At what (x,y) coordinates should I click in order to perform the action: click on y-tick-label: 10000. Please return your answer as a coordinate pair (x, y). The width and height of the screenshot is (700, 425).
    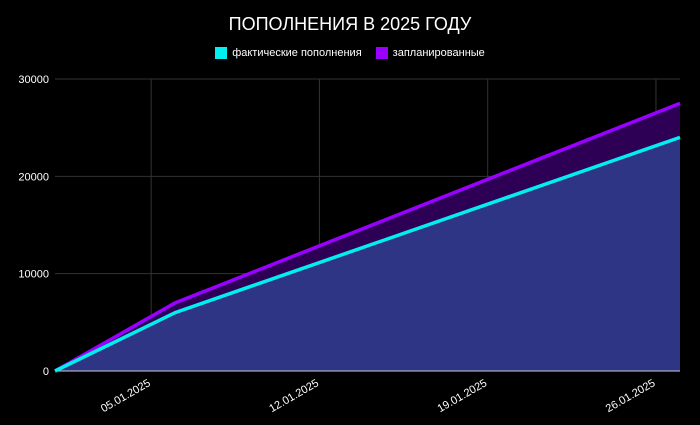
    Looking at the image, I should click on (33, 275).